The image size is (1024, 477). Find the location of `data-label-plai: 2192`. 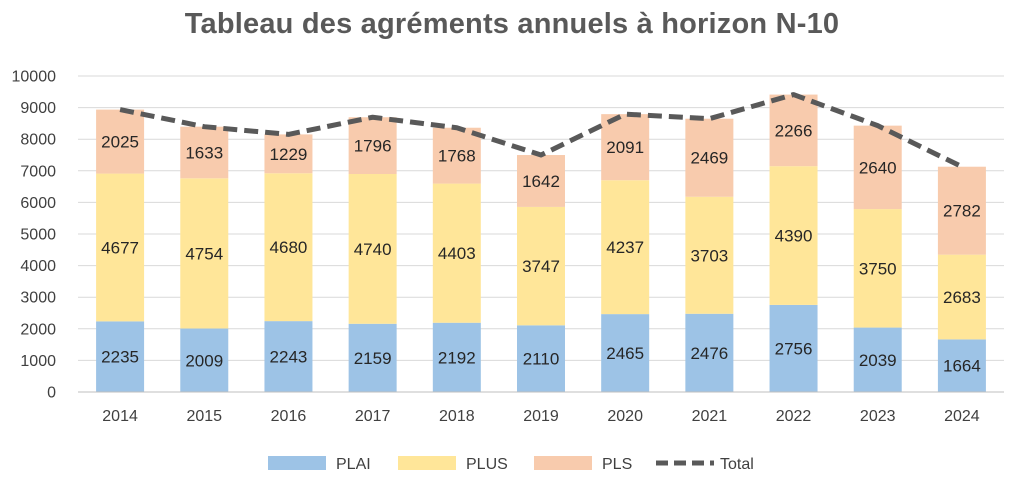

data-label-plai: 2192 is located at coordinates (457, 357).